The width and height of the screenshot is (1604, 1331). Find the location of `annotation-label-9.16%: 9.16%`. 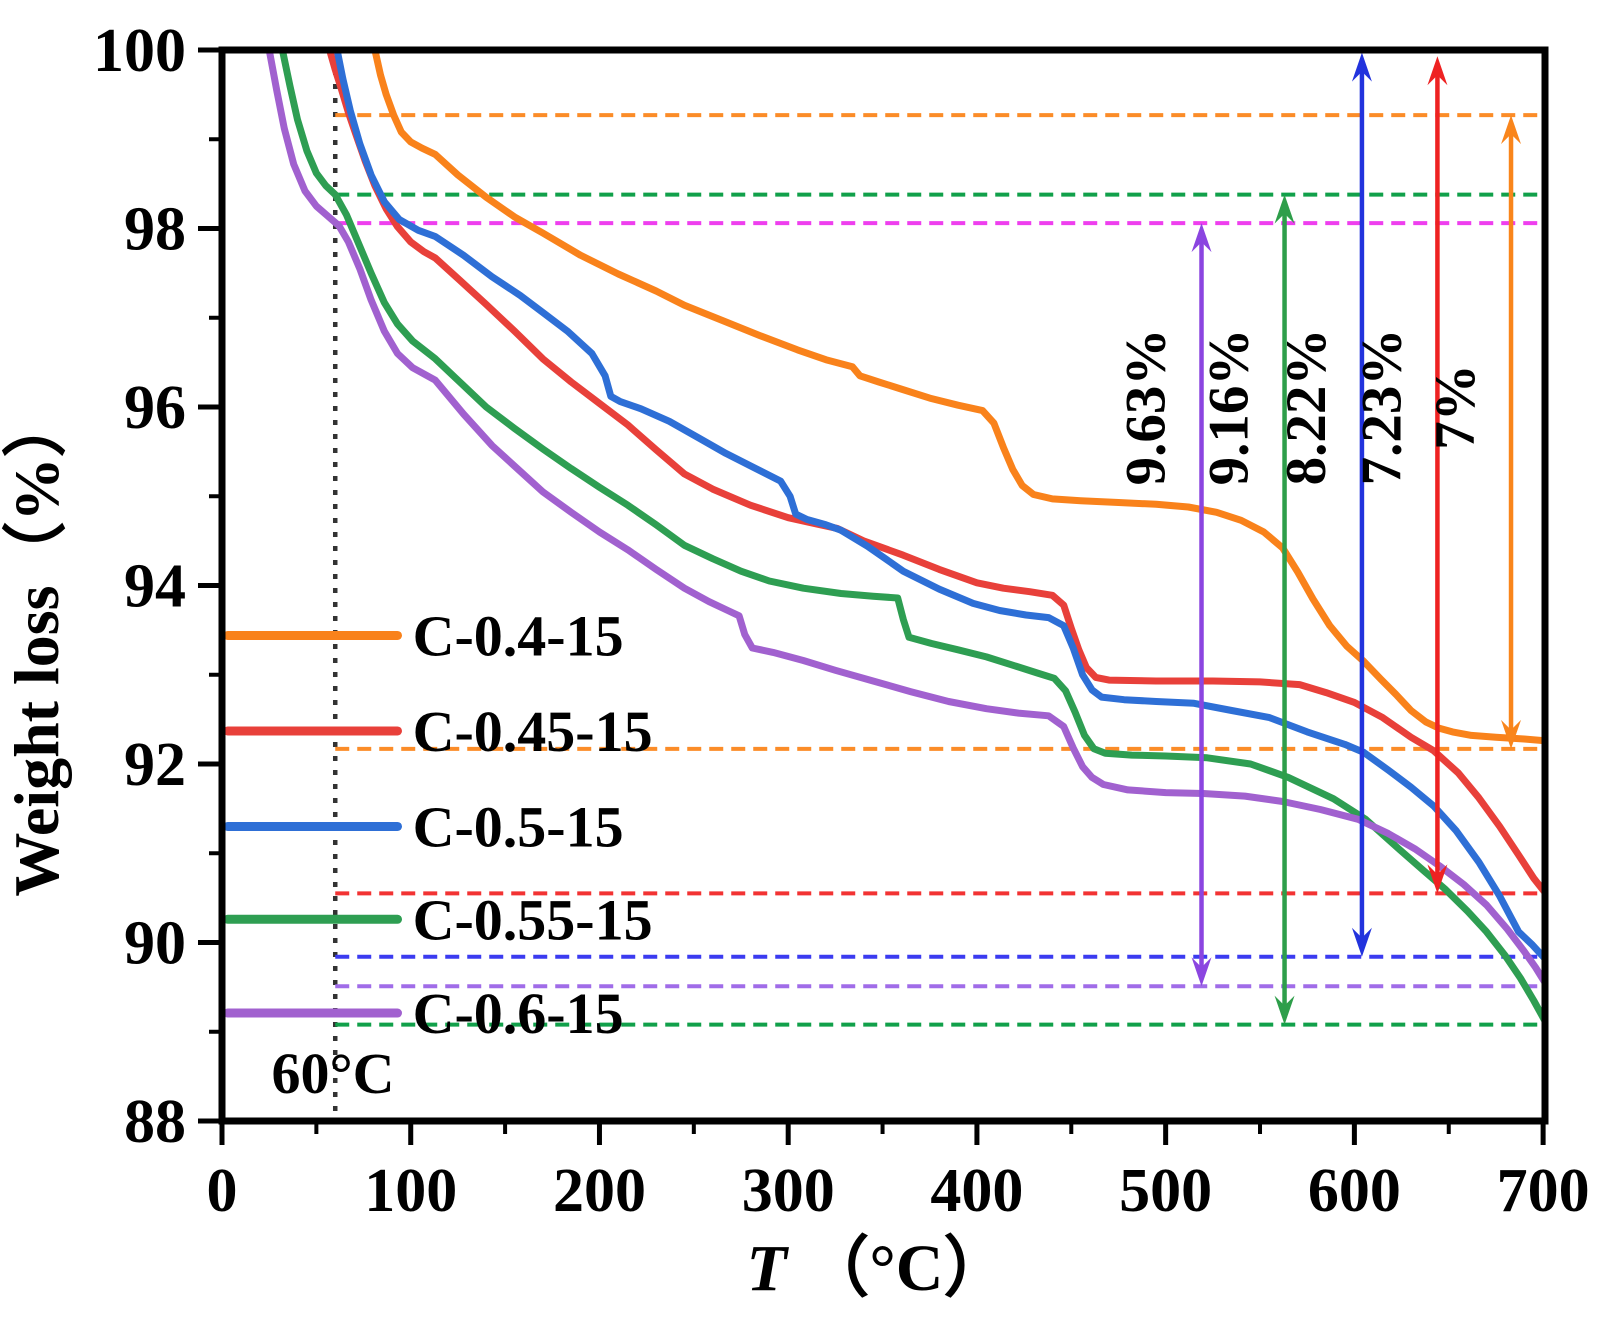

annotation-label-9.16%: 9.16% is located at coordinates (1229, 407).